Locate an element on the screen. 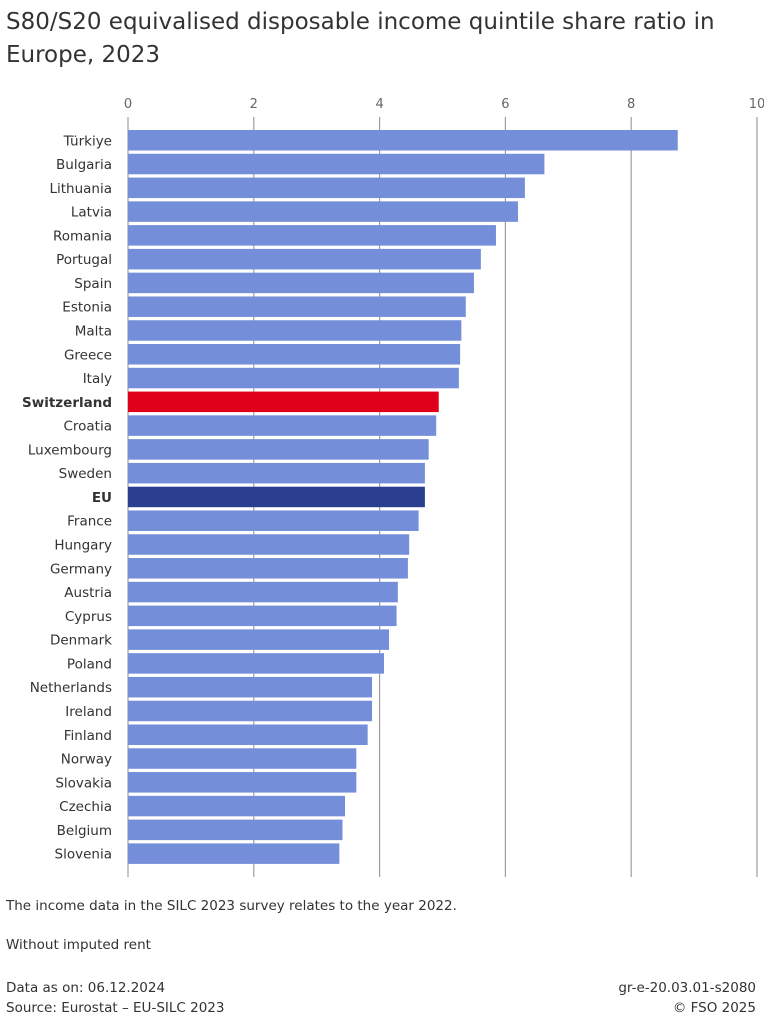  bar-denmark is located at coordinates (259, 639).